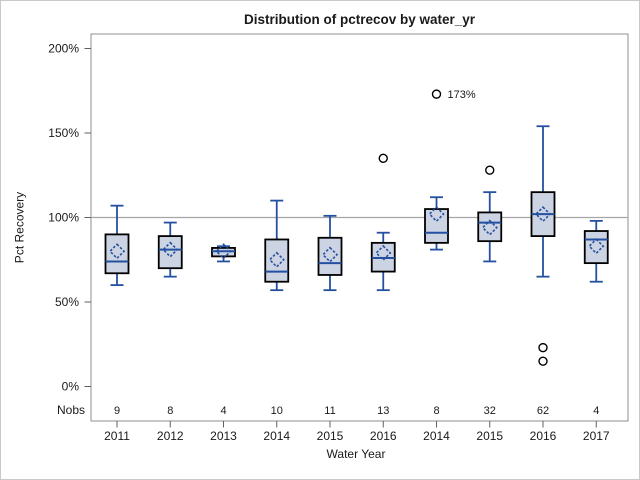  I want to click on nobs-value: 11, so click(329, 411).